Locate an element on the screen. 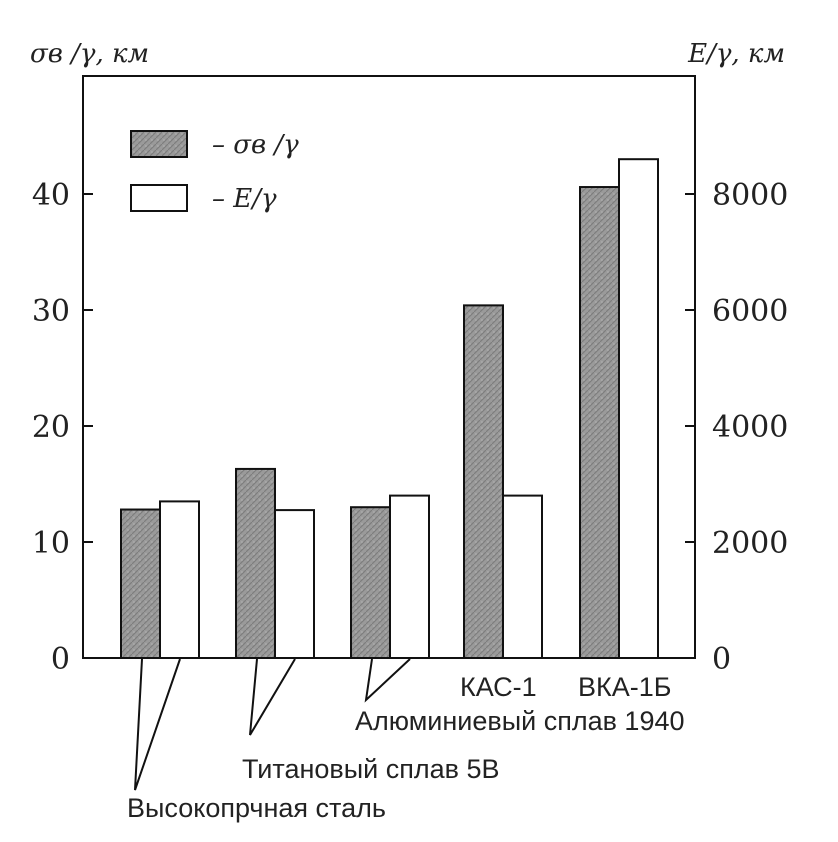  leader-titanium is located at coordinates (272, 697).